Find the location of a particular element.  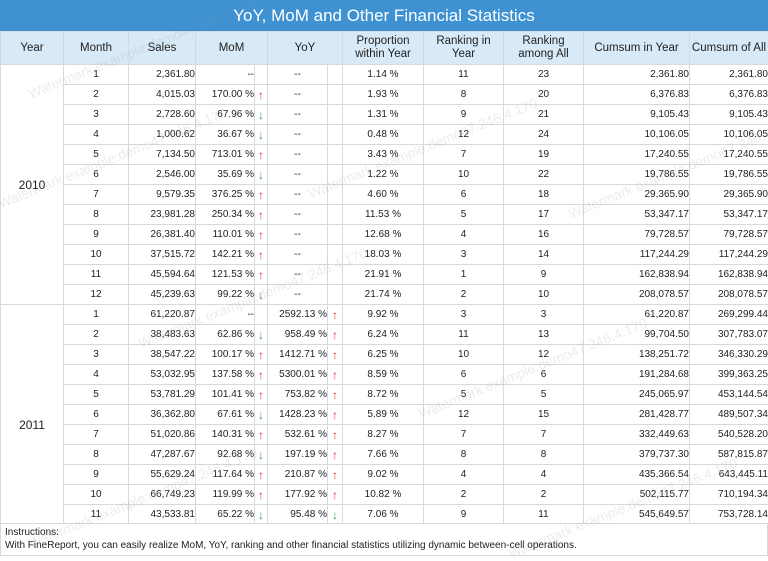

cumsum-all-cell: 6,376.83 is located at coordinates (729, 95).